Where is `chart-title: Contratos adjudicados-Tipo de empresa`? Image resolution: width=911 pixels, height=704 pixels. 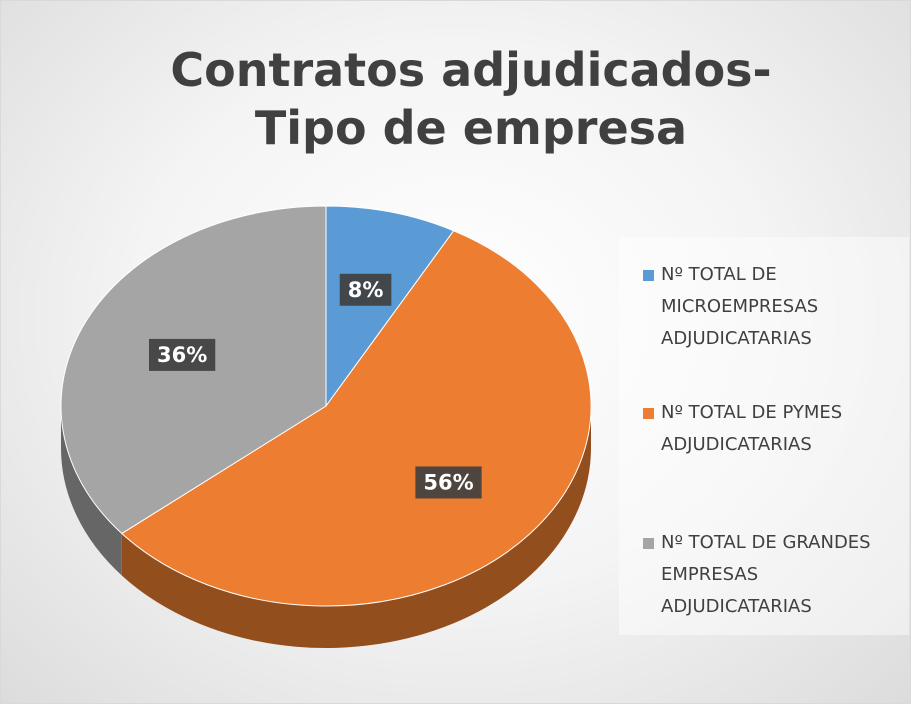
chart-title: Contratos adjudicados-Tipo de empresa is located at coordinates (471, 99).